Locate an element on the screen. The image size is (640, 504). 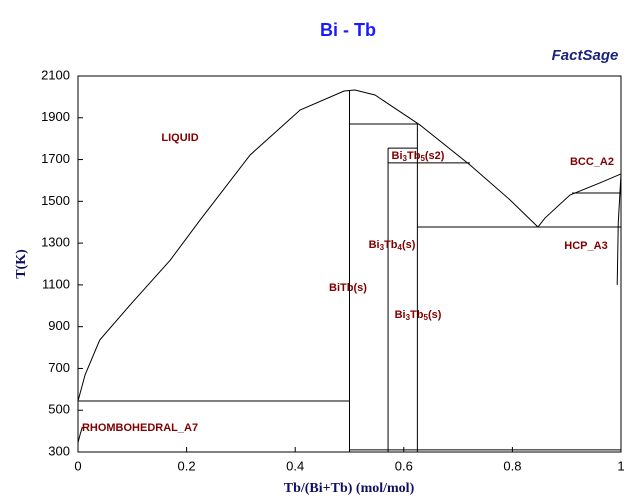
phase-label: Bi3Tb5(s2) is located at coordinates (418, 156).